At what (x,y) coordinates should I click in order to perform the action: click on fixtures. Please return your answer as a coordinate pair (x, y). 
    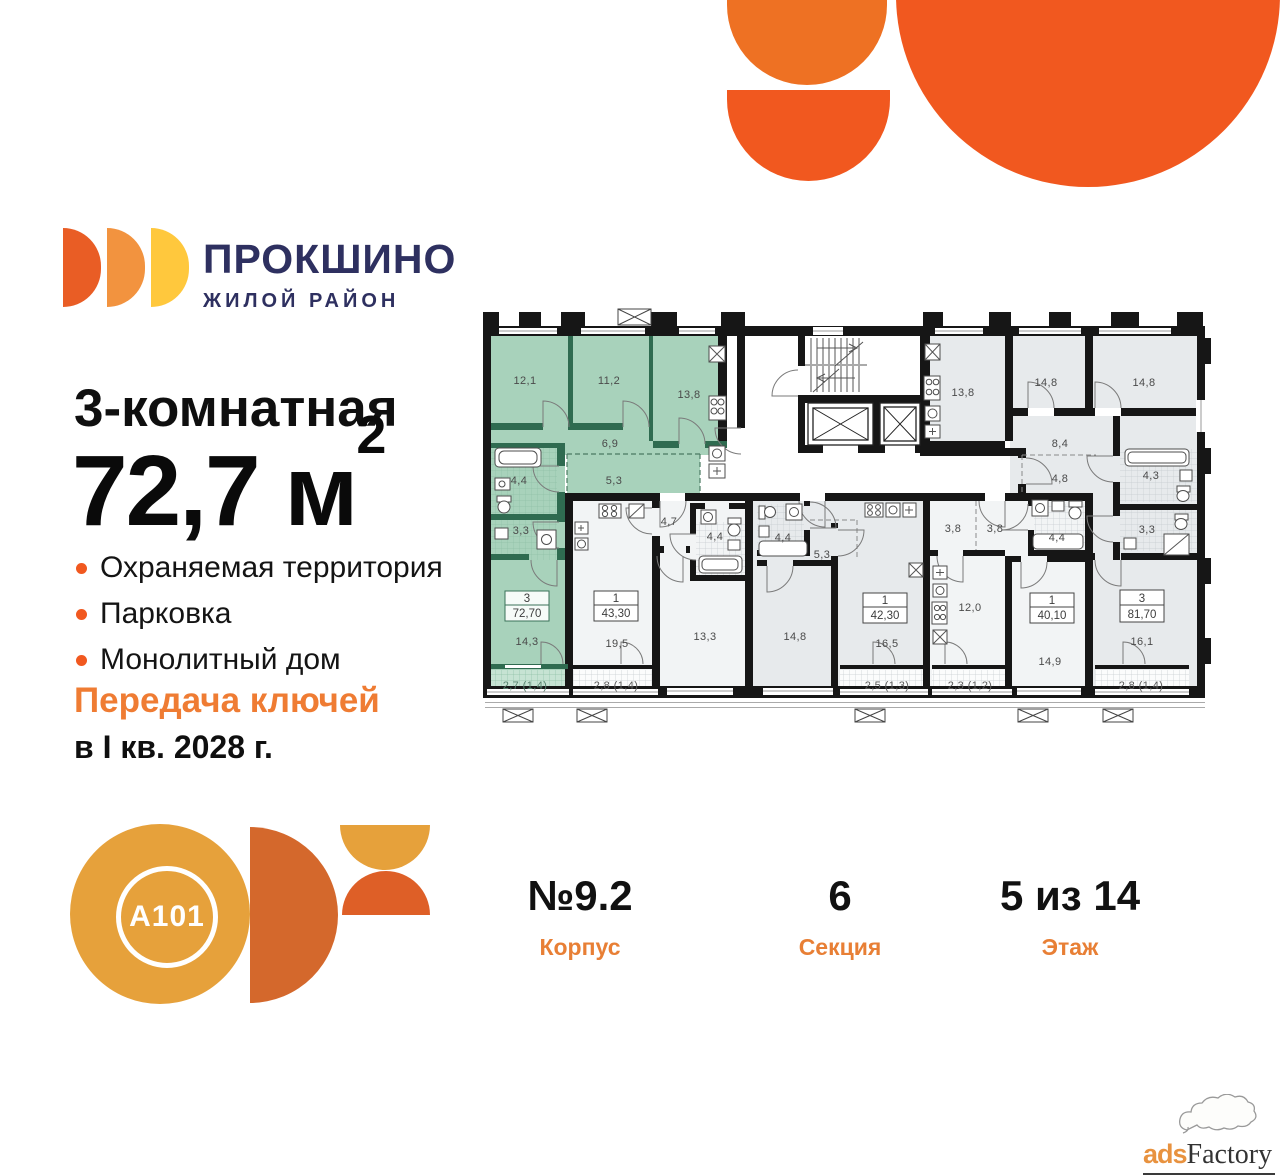
    Looking at the image, I should click on (843, 494).